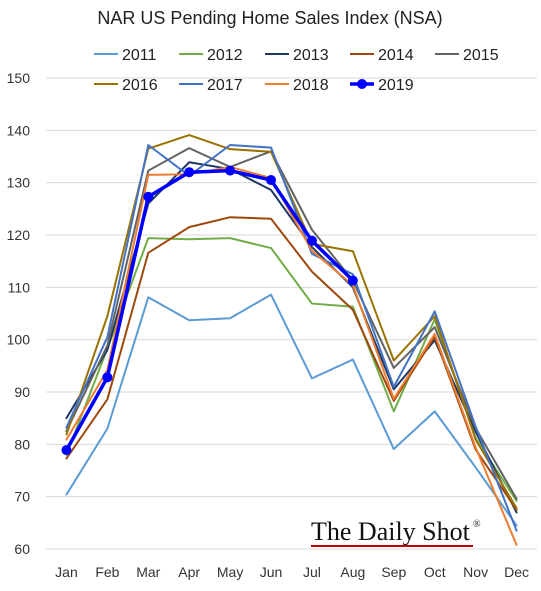 The height and width of the screenshot is (591, 541). I want to click on x-tick-label: May, so click(230, 572).